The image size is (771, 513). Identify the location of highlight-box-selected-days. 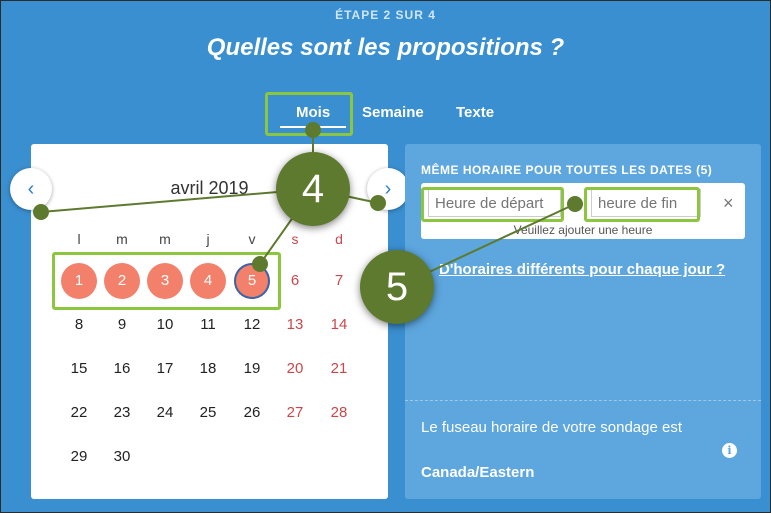
(166, 281).